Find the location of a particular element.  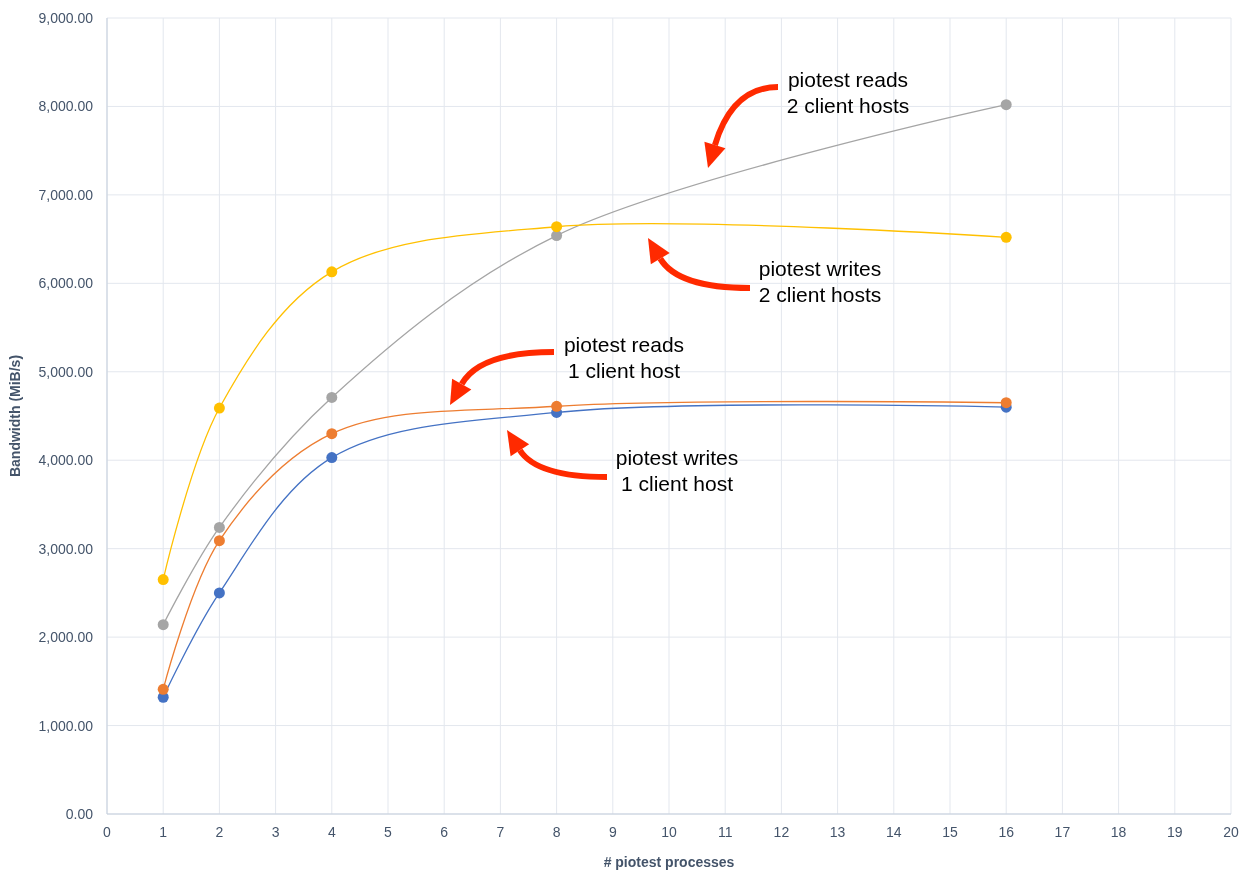

x-tick-label: 5 is located at coordinates (388, 832).